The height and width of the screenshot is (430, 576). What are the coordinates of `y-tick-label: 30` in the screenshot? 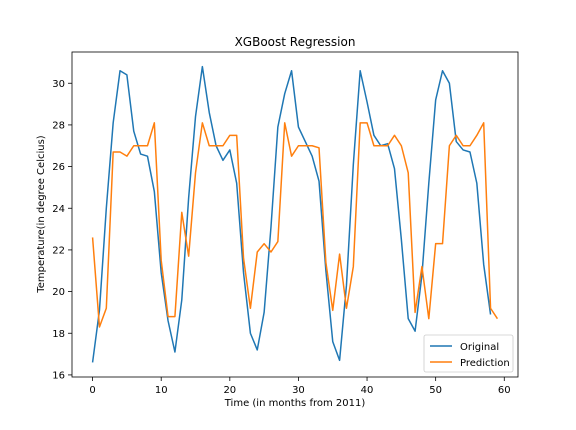 It's located at (58, 84).